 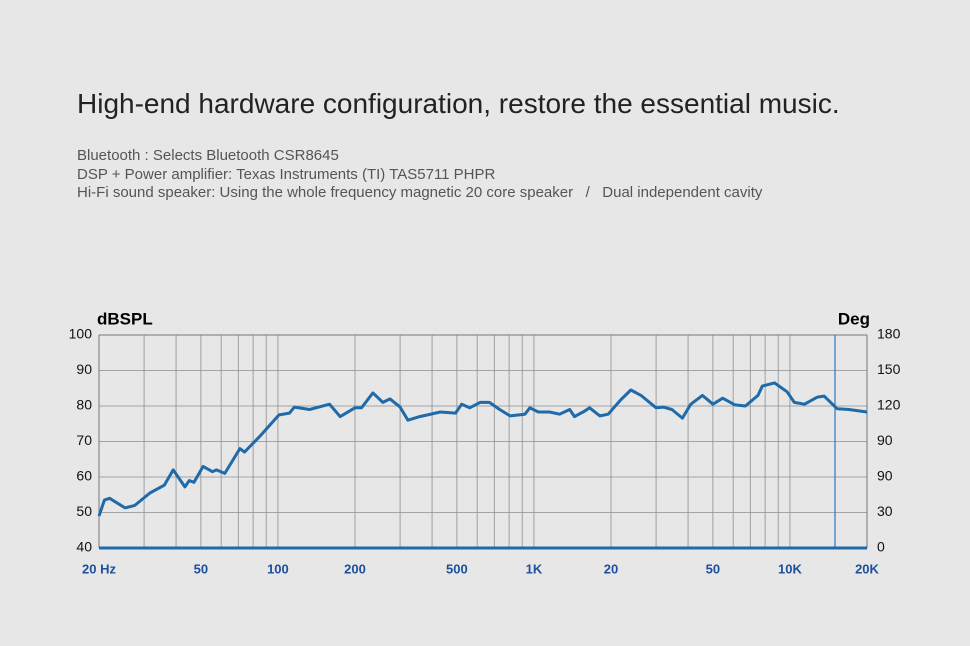 I want to click on x-tick-label: 1K, so click(x=534, y=568).